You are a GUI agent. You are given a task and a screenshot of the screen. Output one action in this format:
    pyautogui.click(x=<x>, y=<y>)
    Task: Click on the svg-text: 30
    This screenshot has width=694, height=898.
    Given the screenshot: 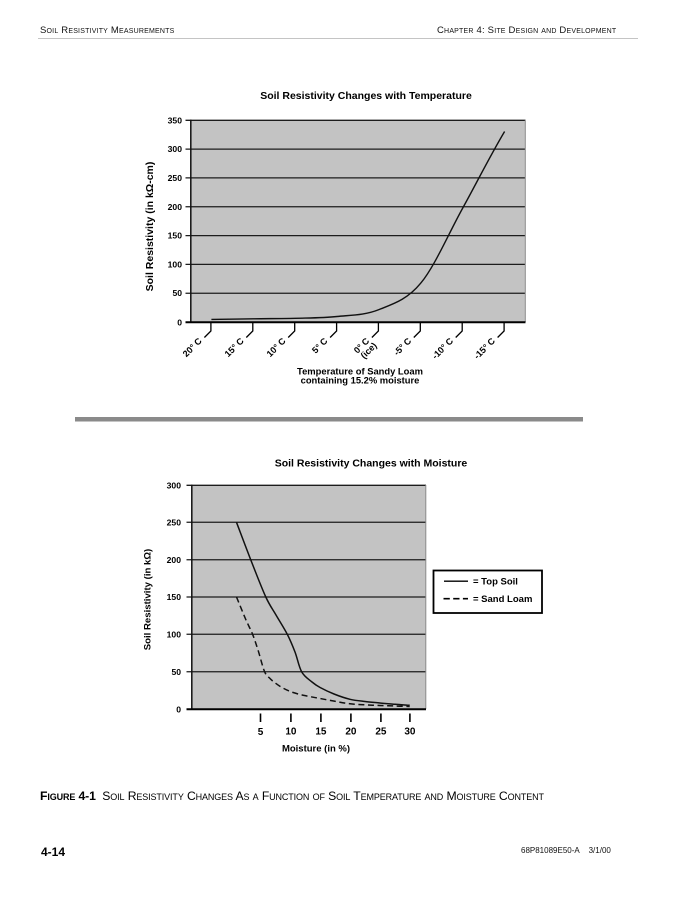 What is the action you would take?
    pyautogui.click(x=410, y=732)
    